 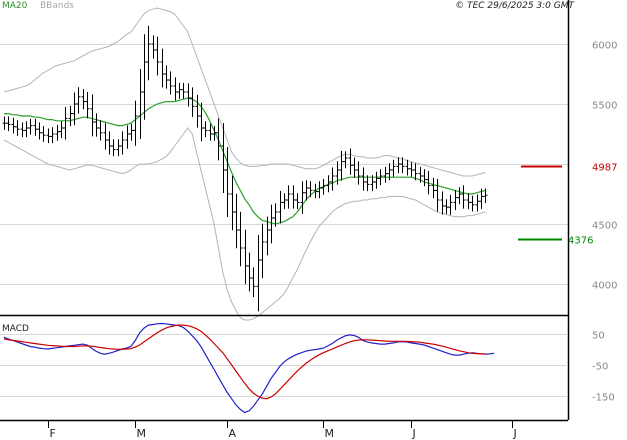 What do you see at coordinates (598, 336) in the screenshot?
I see `macd-tick-label: 50` at bounding box center [598, 336].